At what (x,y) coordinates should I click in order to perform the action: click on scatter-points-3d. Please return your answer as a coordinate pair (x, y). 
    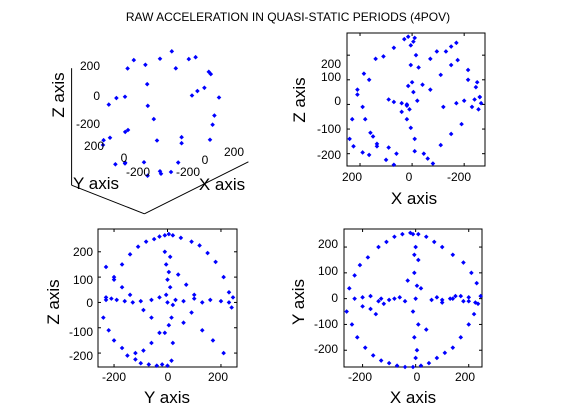
    Looking at the image, I should click on (161, 113).